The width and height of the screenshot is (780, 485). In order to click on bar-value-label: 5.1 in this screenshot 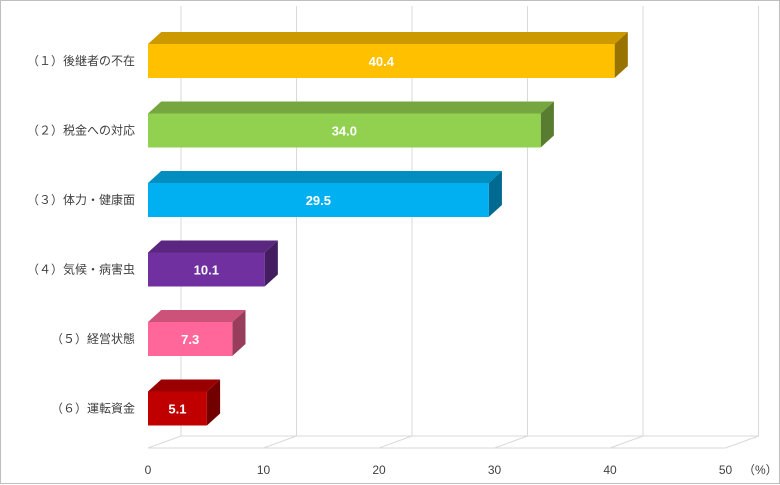, I will do `click(177, 409)`.